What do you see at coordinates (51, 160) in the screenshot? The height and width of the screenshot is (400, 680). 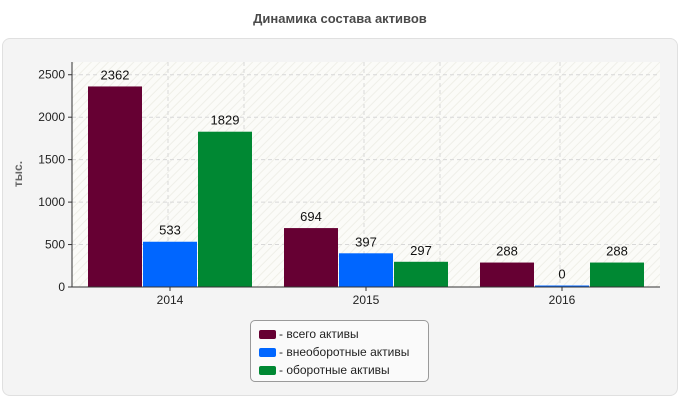 I see `y-tick-label: 1500` at bounding box center [51, 160].